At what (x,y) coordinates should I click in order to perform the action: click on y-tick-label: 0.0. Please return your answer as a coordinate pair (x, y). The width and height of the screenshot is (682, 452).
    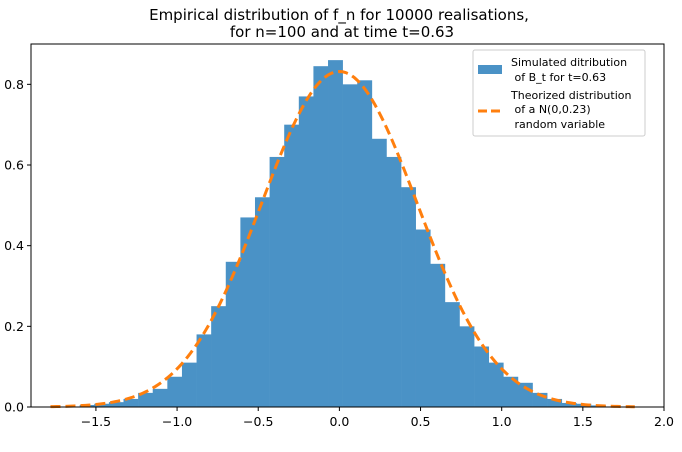
    Looking at the image, I should click on (14, 407).